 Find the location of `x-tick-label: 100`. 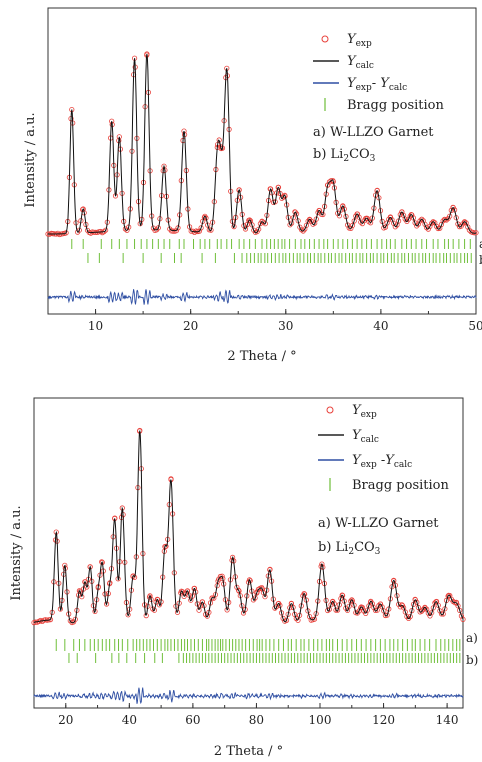

x-tick-label: 100 is located at coordinates (320, 720).